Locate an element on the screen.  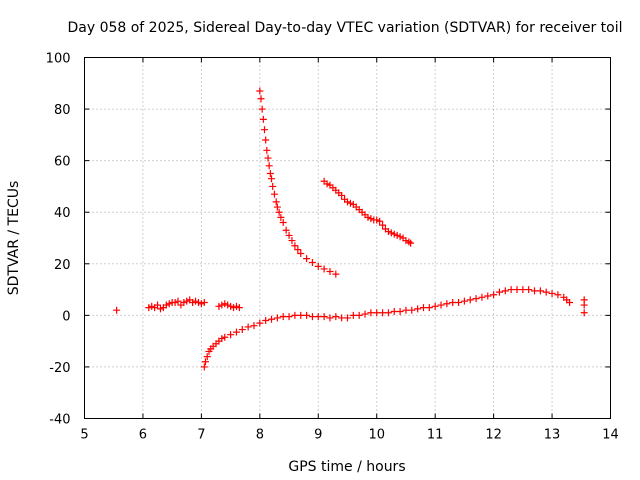
y-tick-label: 60 is located at coordinates (62, 162).